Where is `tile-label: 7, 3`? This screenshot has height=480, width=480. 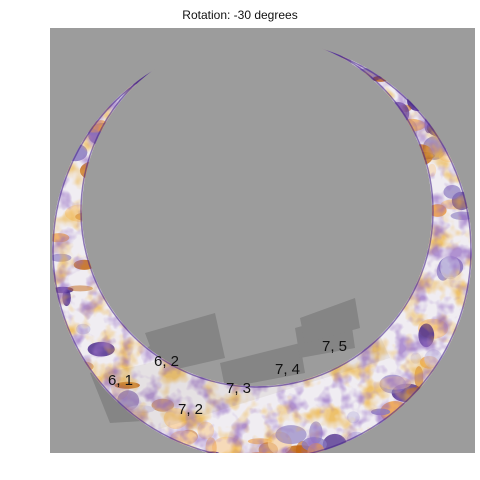
tile-label: 7, 3 is located at coordinates (238, 388).